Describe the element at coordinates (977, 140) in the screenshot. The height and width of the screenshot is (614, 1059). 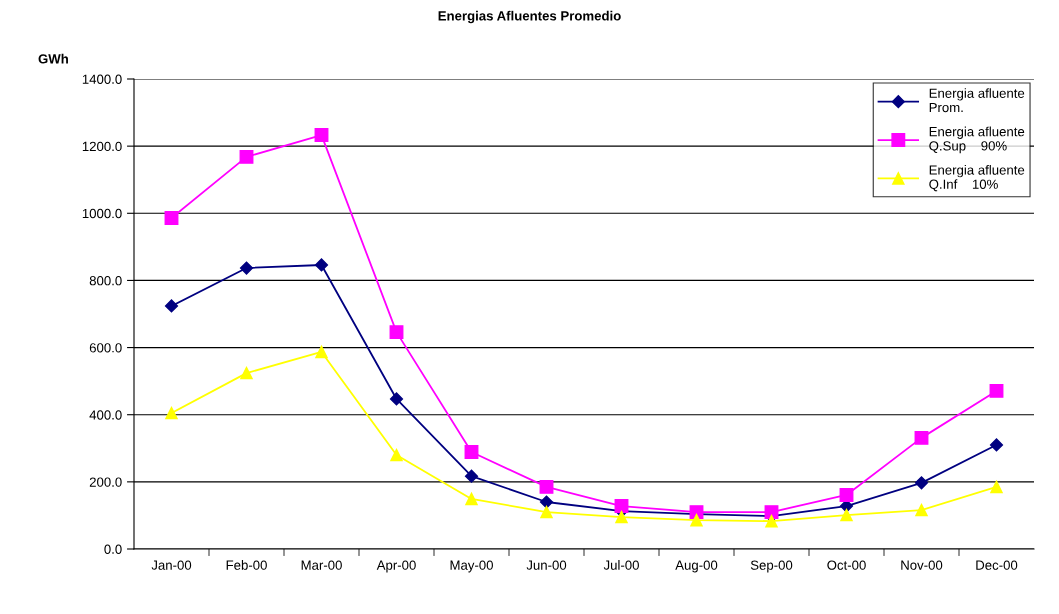
I see `legend-label: Energia afluente Q.Sup 90%` at that location.